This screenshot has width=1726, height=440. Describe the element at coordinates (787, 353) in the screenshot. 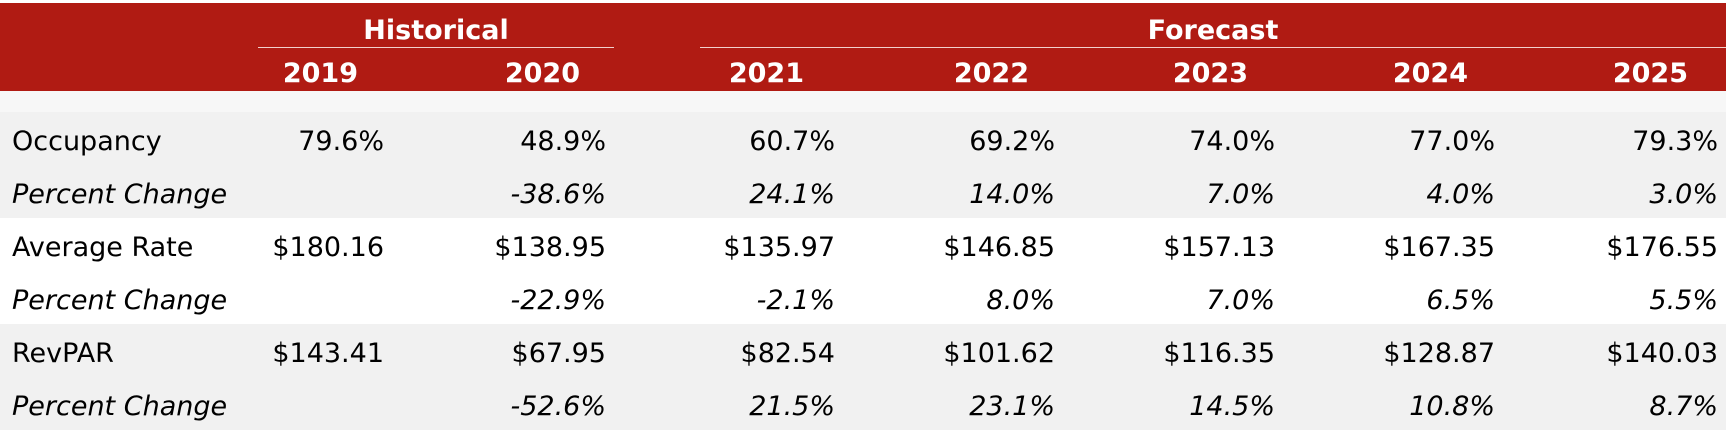

I see `table-cell: $82.54` at that location.